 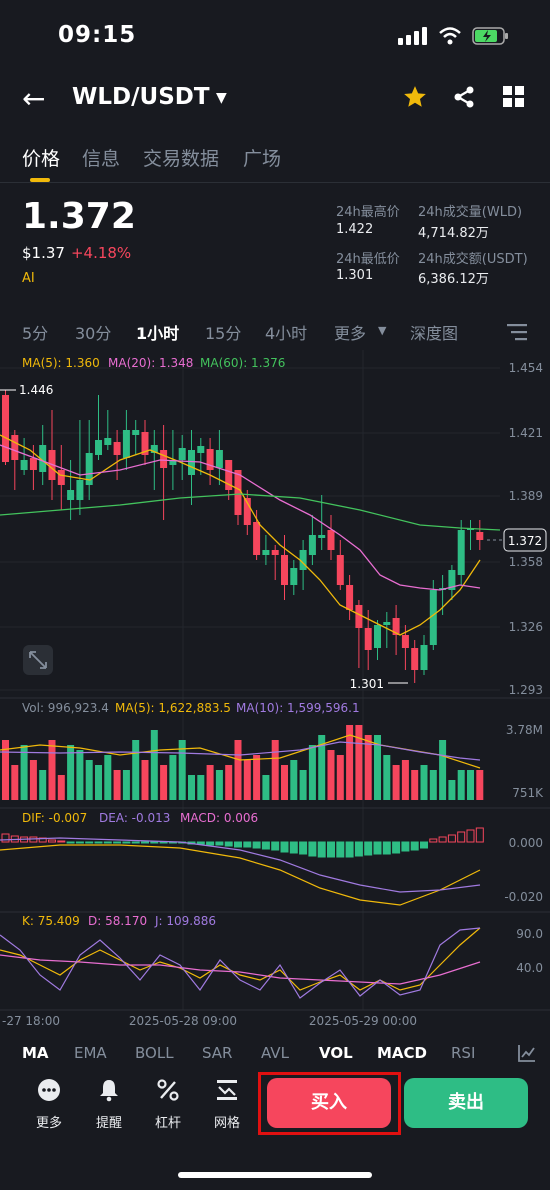 I want to click on timeframe-bar: 5分 30分 1小时 15分 4小时 更多 ▼ 深度图, so click(x=275, y=332).